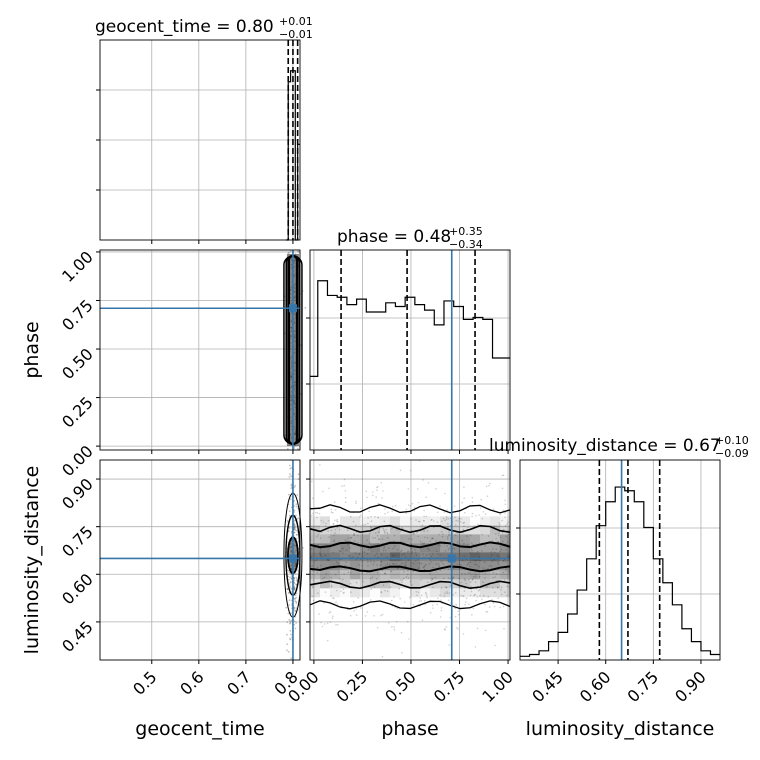 The height and width of the screenshot is (760, 760). Describe the element at coordinates (497, 686) in the screenshot. I see `xtick-label-phase-4: 1.00` at that location.